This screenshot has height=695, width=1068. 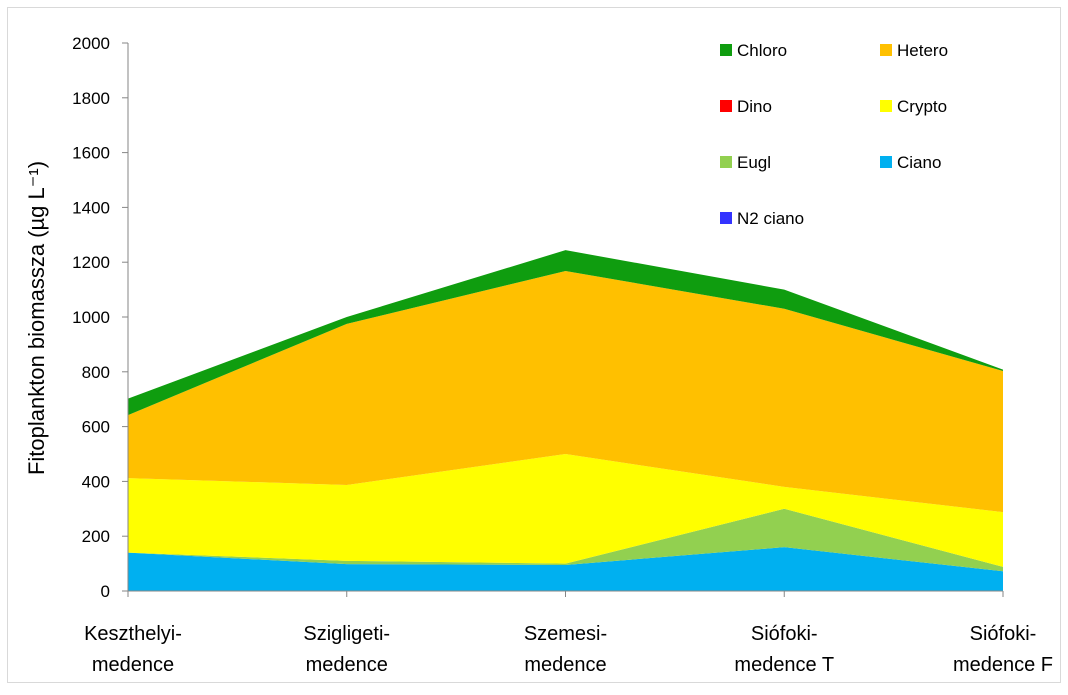 What do you see at coordinates (565, 634) in the screenshot?
I see `x-tick-label: Szemesi-` at bounding box center [565, 634].